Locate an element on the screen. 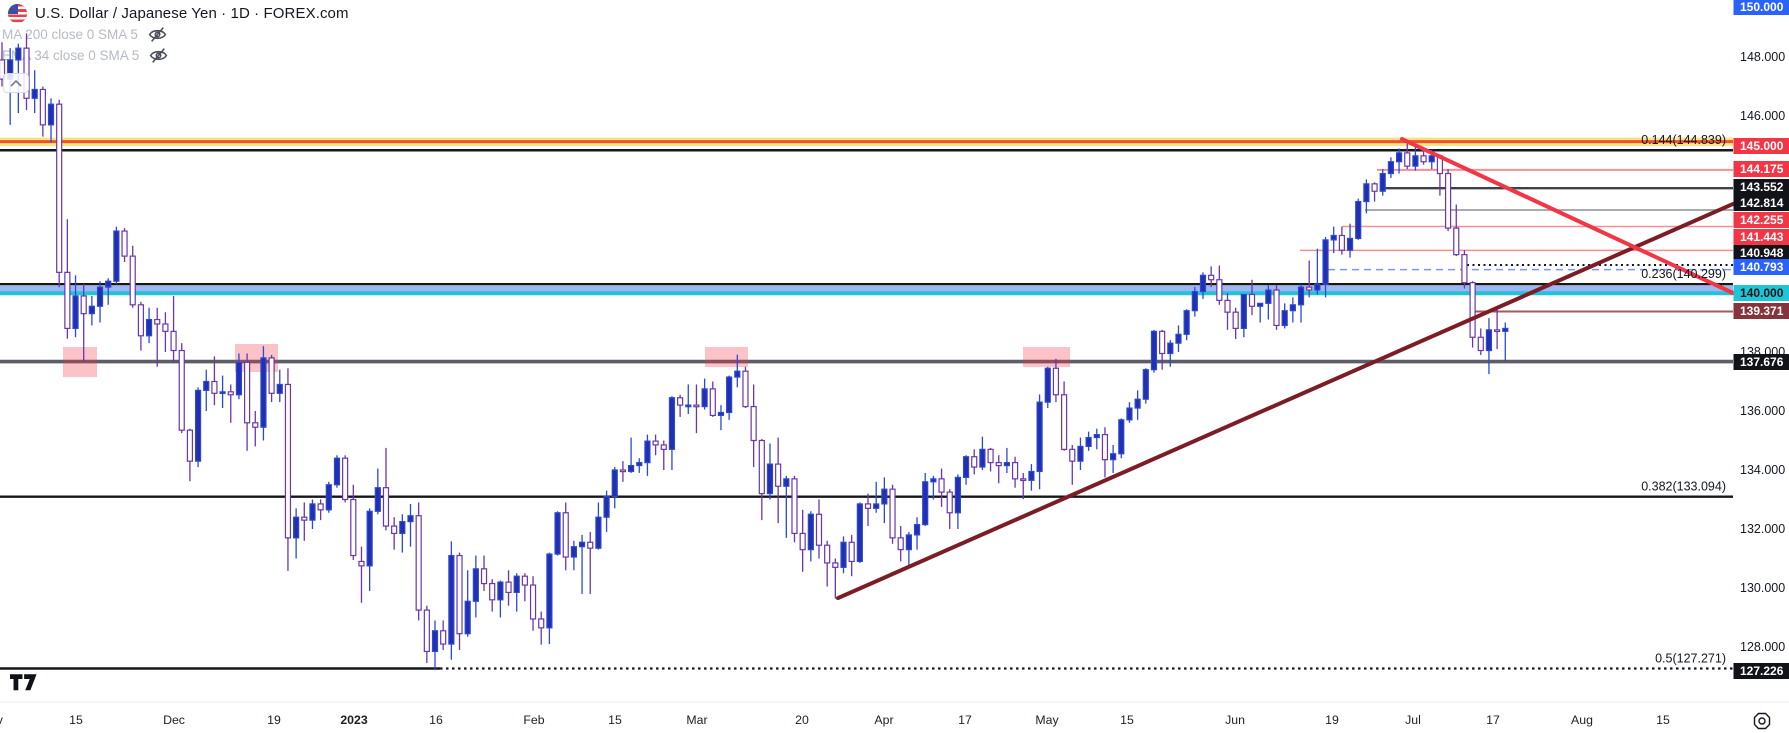 The height and width of the screenshot is (733, 1789). indicator-row-ema34: EMA 34 close 0 SMA 5 is located at coordinates (85, 55).